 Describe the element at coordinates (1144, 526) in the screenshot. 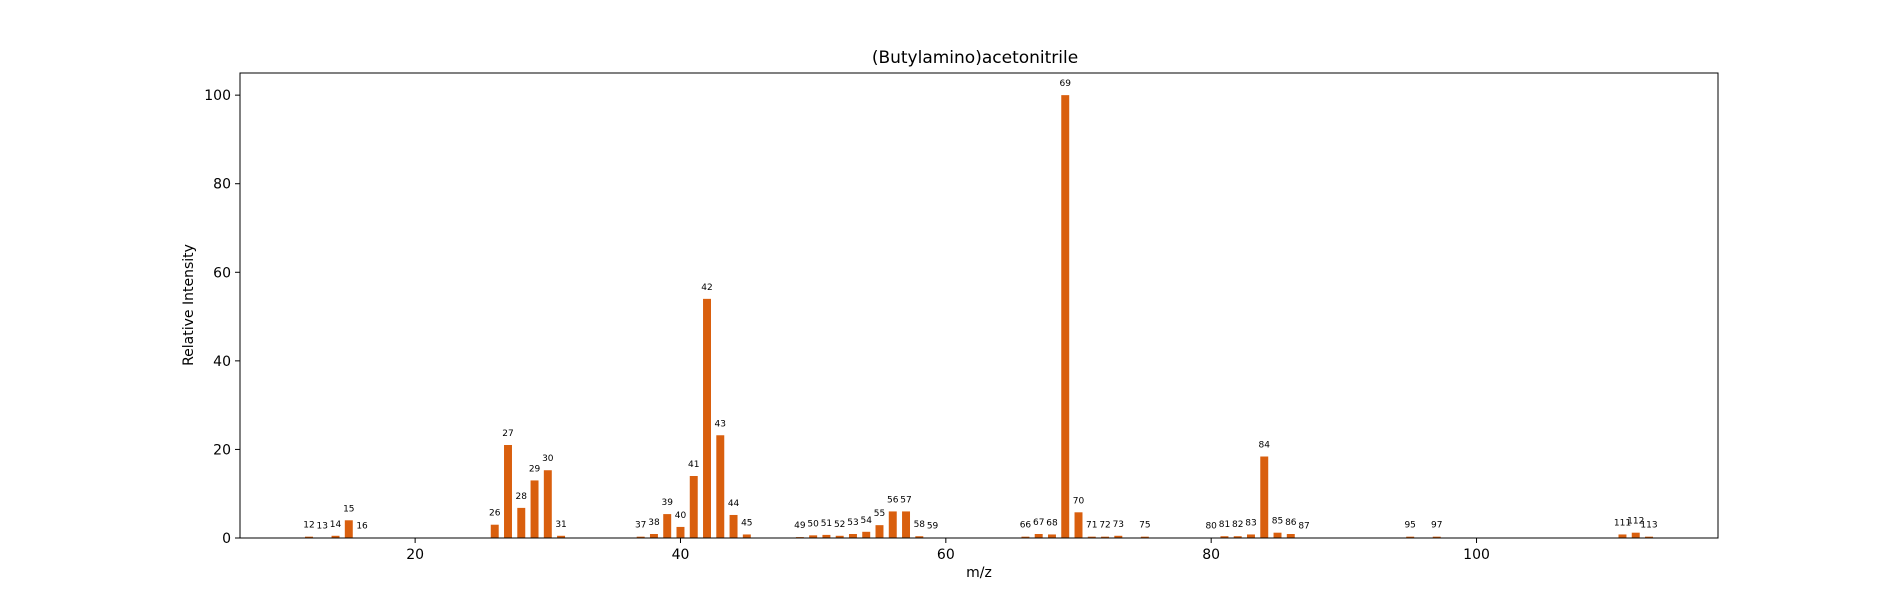

I see `bar-label-mz-75: 75` at that location.